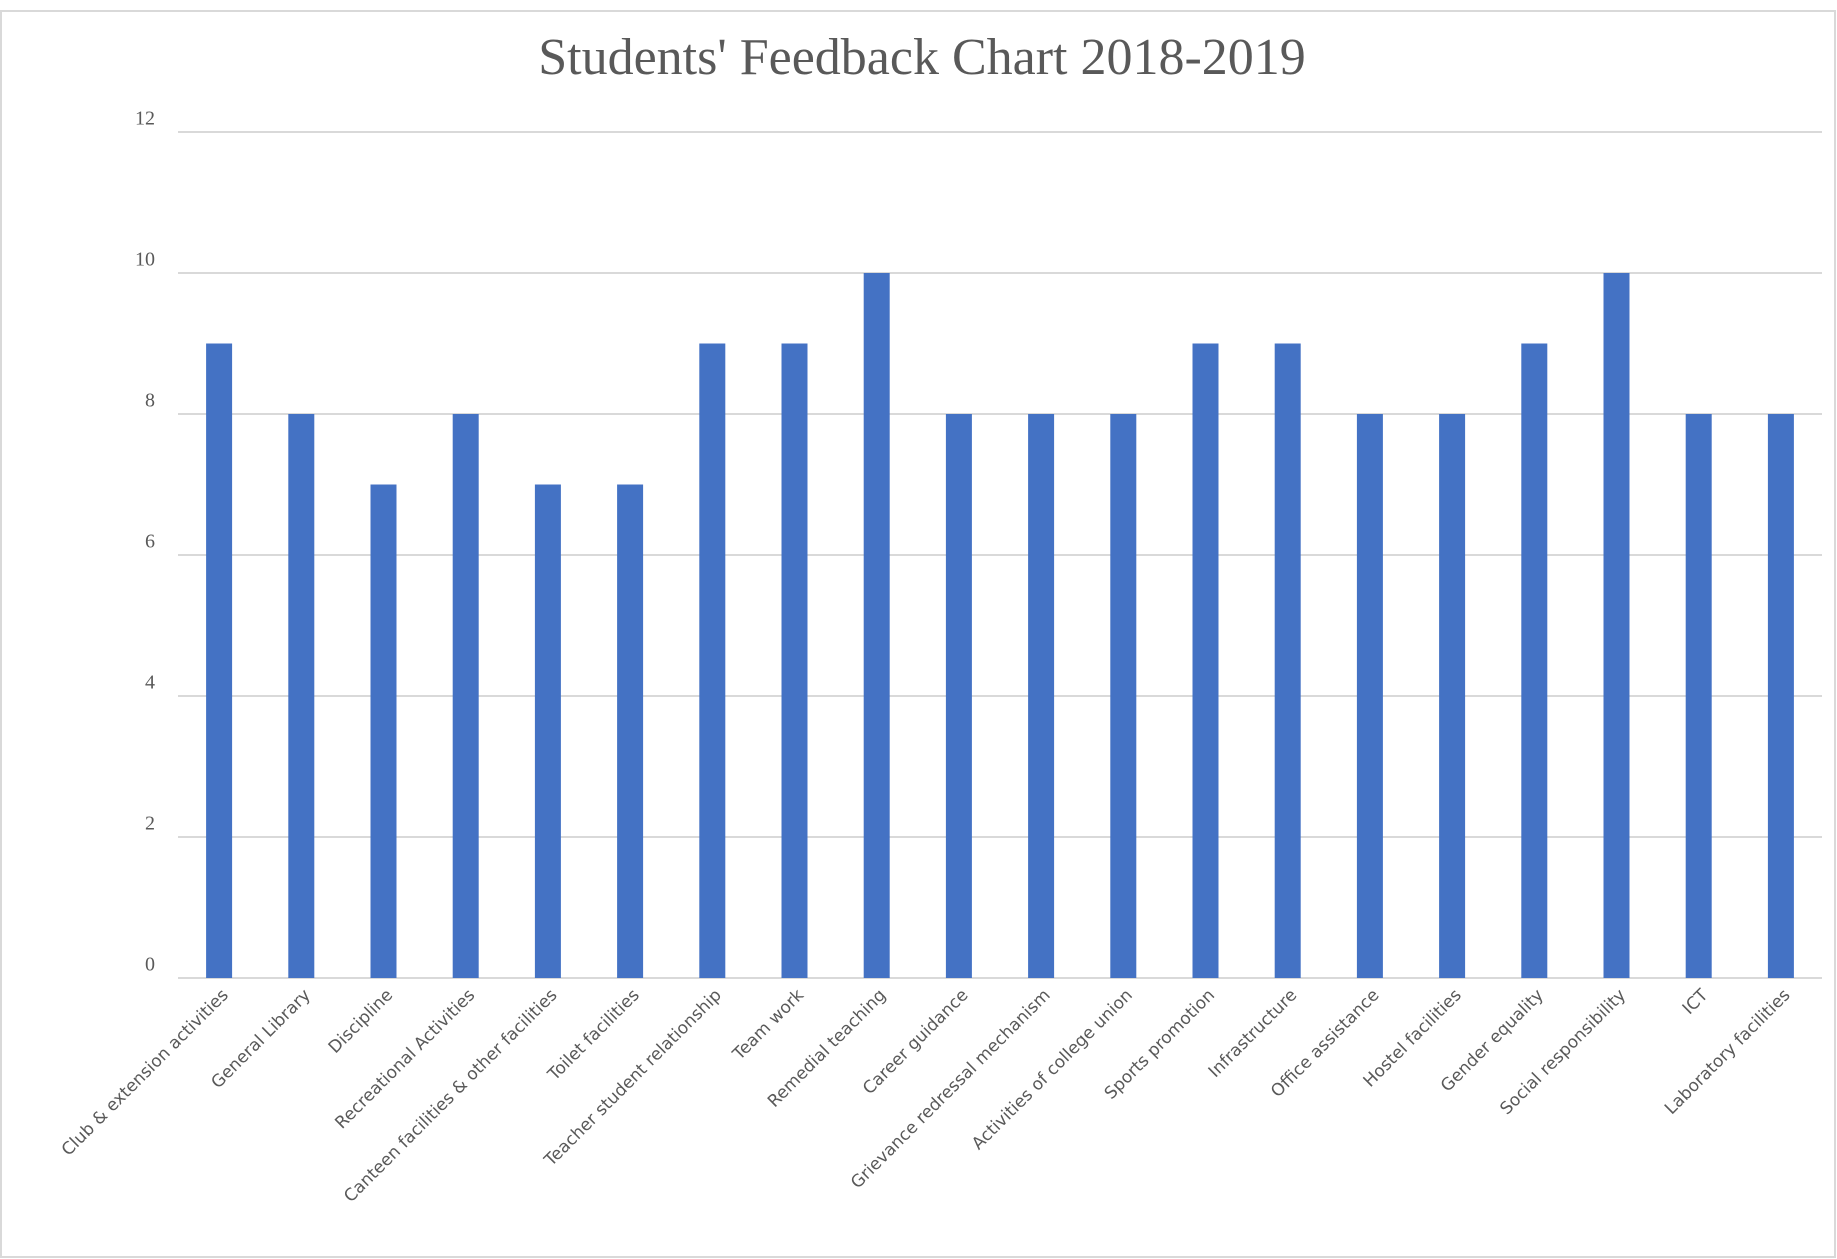 This screenshot has width=1837, height=1259. Describe the element at coordinates (150, 965) in the screenshot. I see `y-tick-label: 0` at that location.